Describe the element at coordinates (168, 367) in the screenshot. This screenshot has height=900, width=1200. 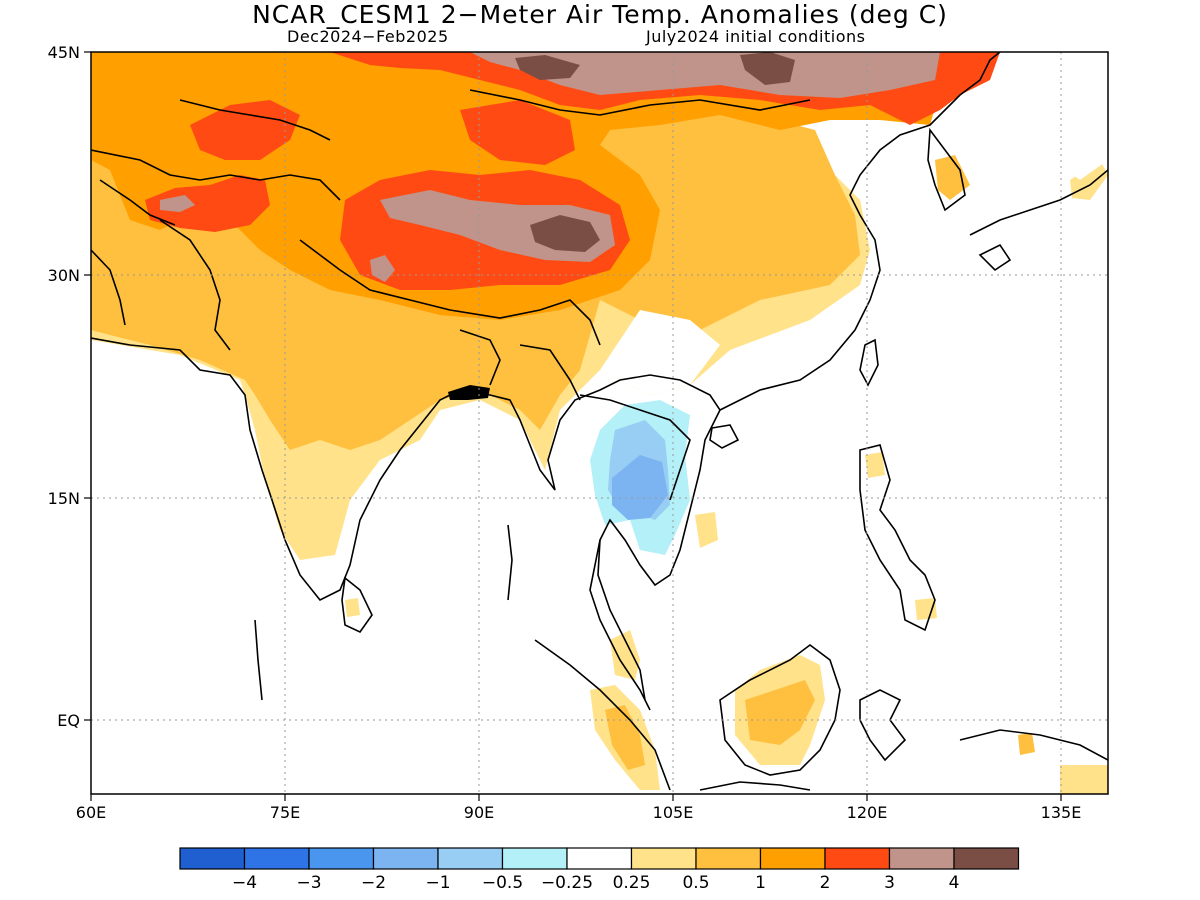
I see `masked-region-sw` at that location.